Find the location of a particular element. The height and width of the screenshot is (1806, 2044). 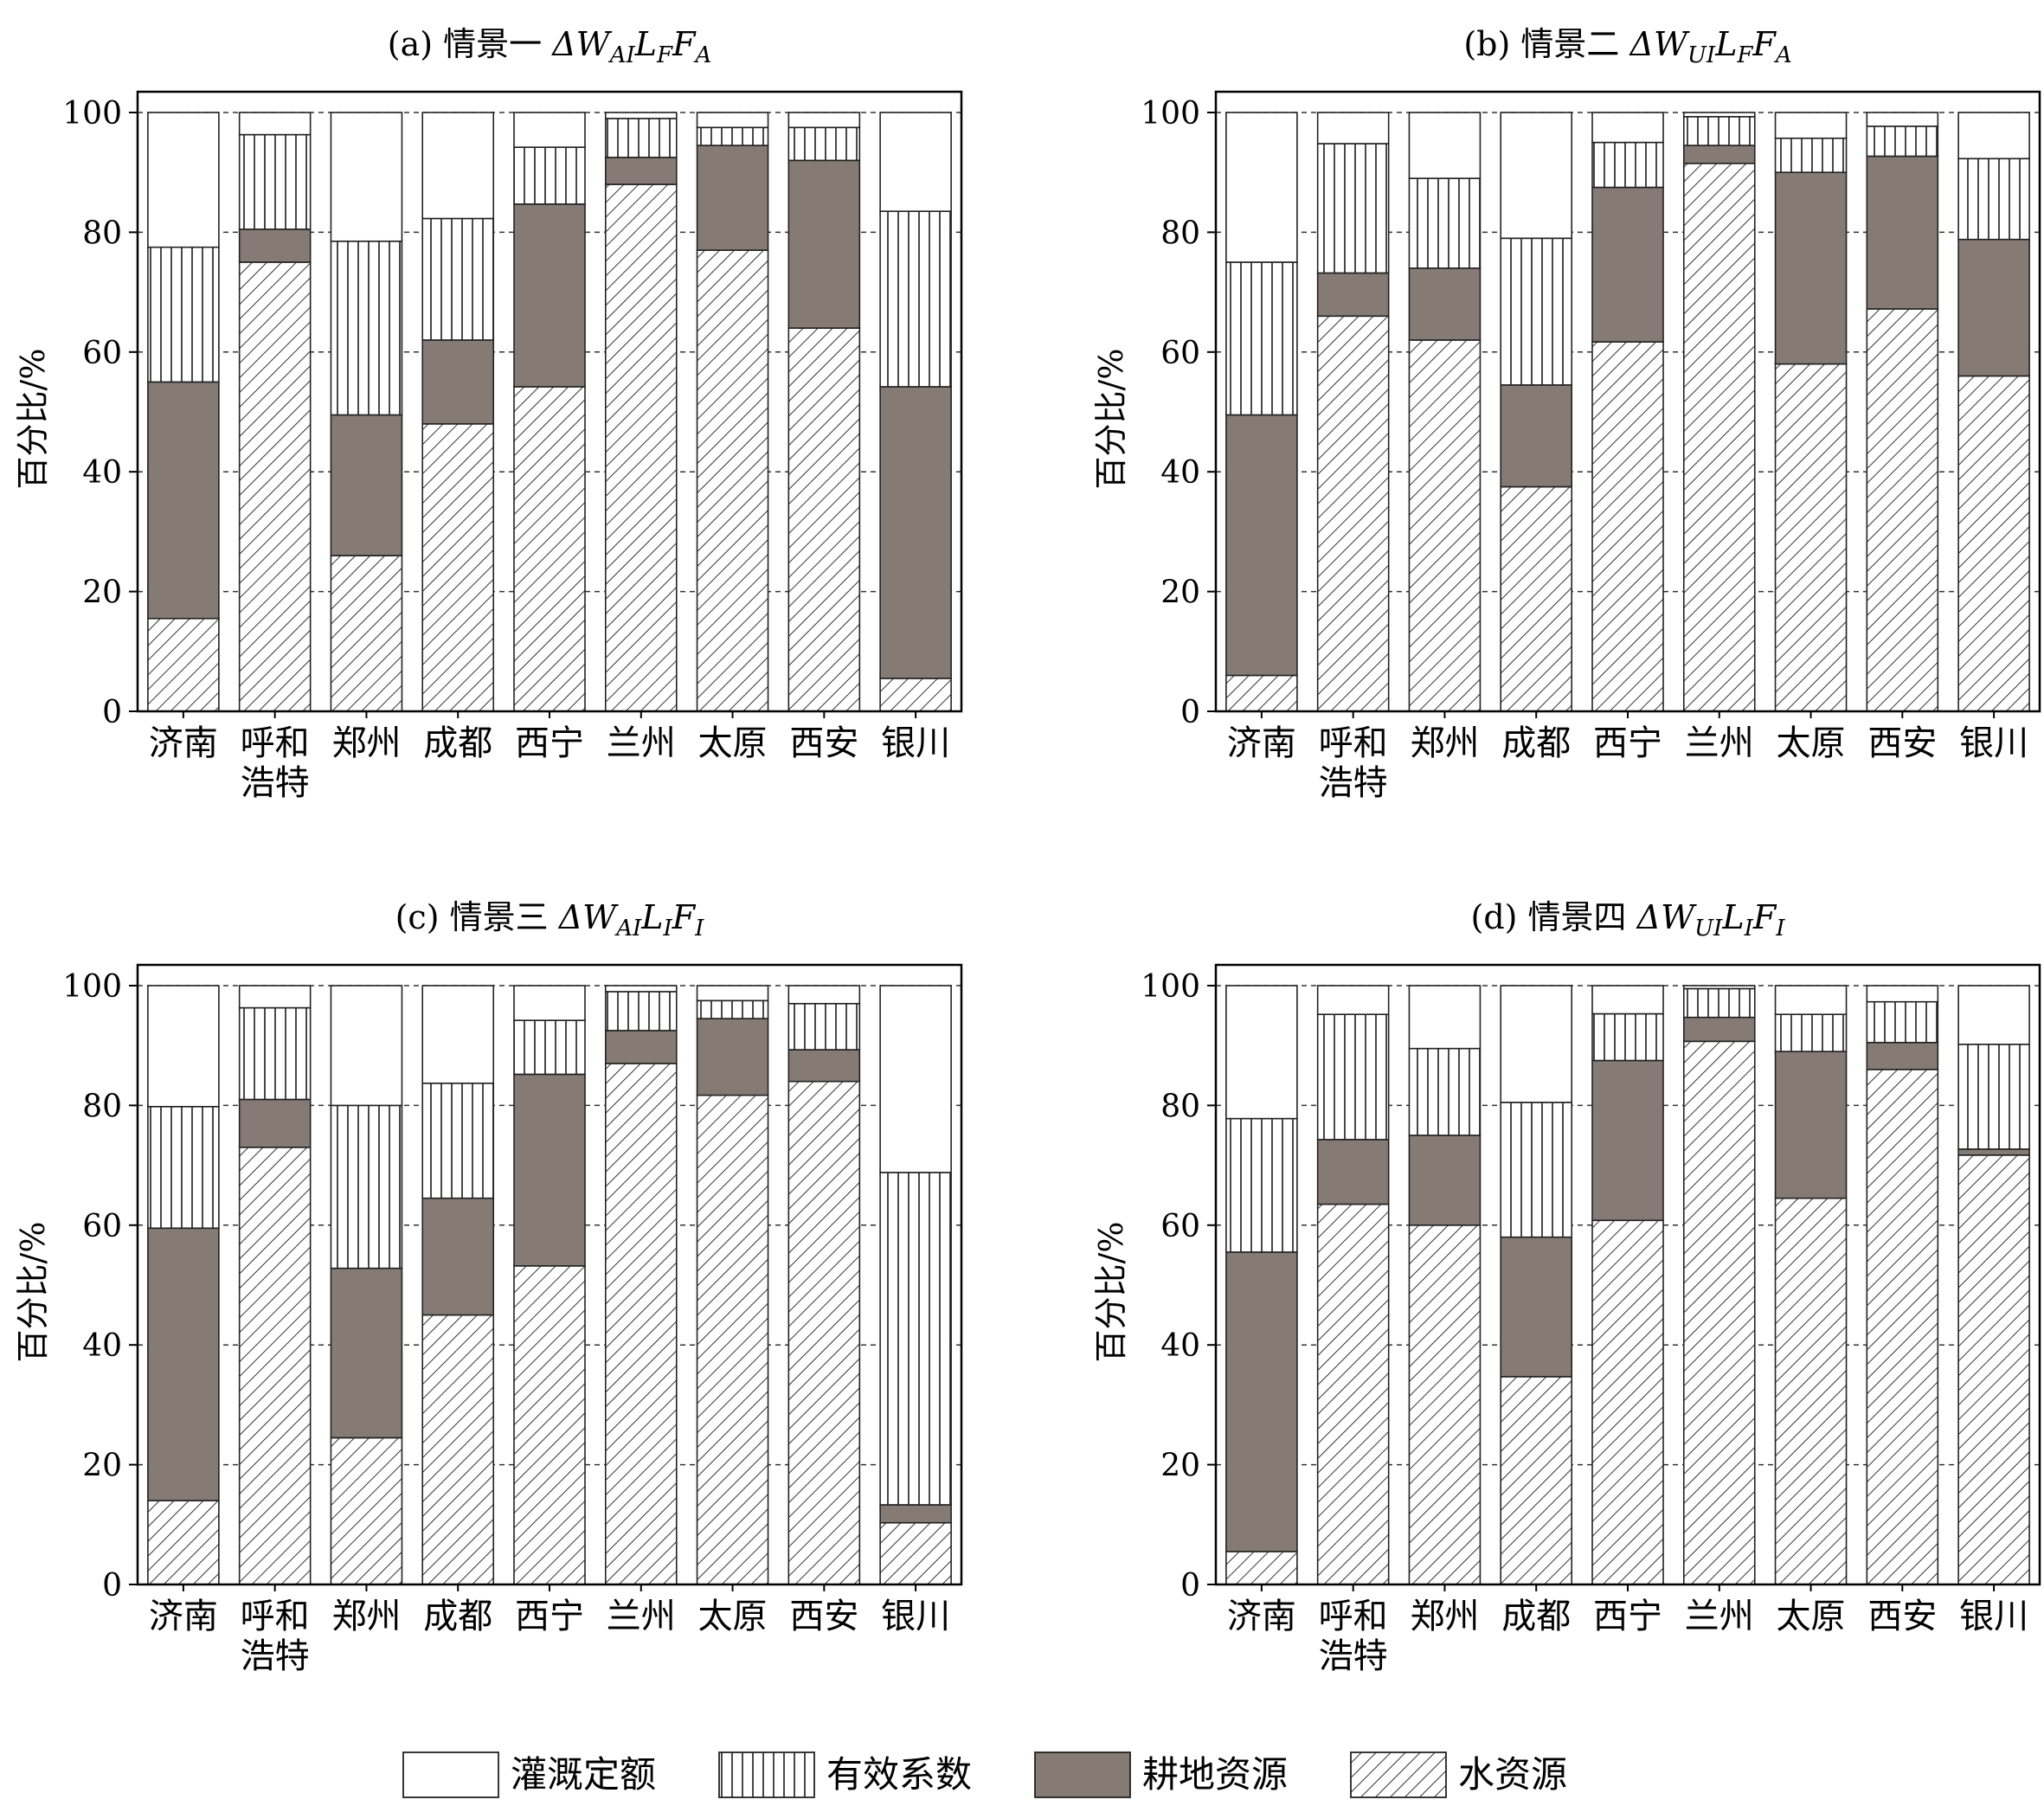

chart-title: (c) 情景三 ΔWAILIFI is located at coordinates (550, 920).